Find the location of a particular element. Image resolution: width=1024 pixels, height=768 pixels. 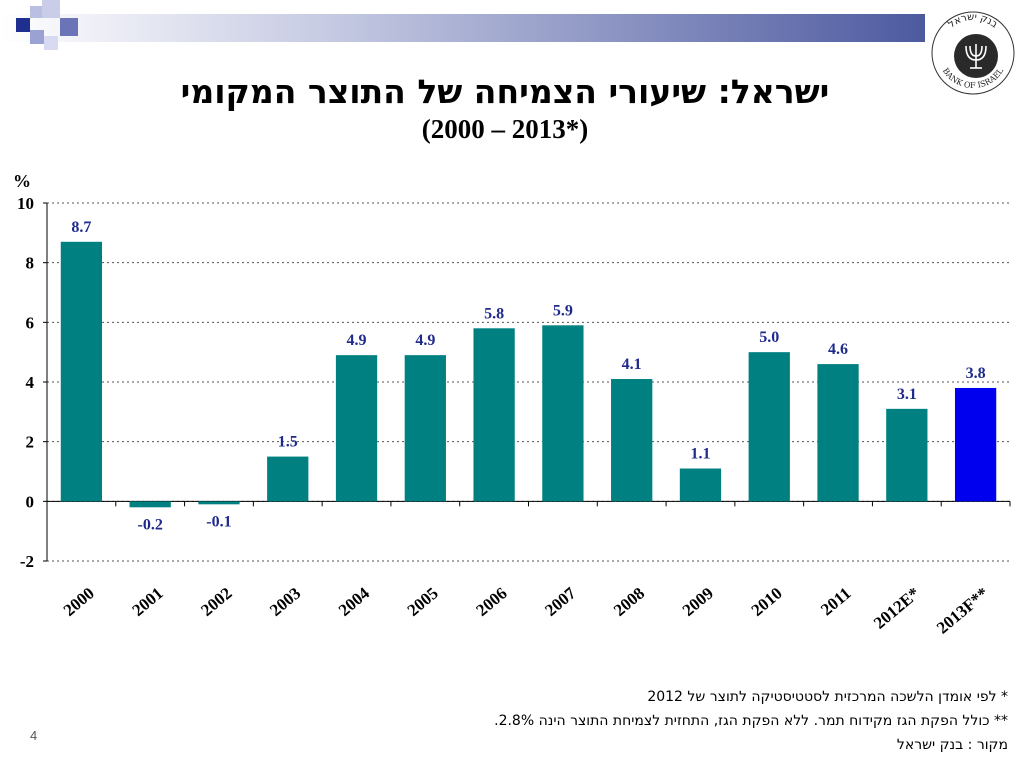

value-label-2012E*: 3.1 is located at coordinates (907, 394).